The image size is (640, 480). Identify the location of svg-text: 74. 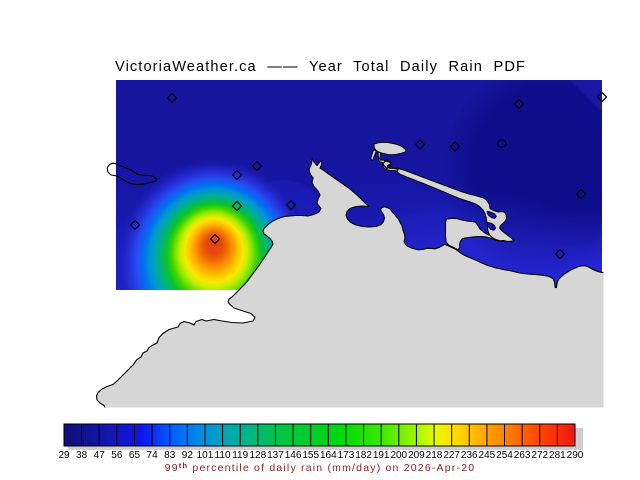
(153, 455).